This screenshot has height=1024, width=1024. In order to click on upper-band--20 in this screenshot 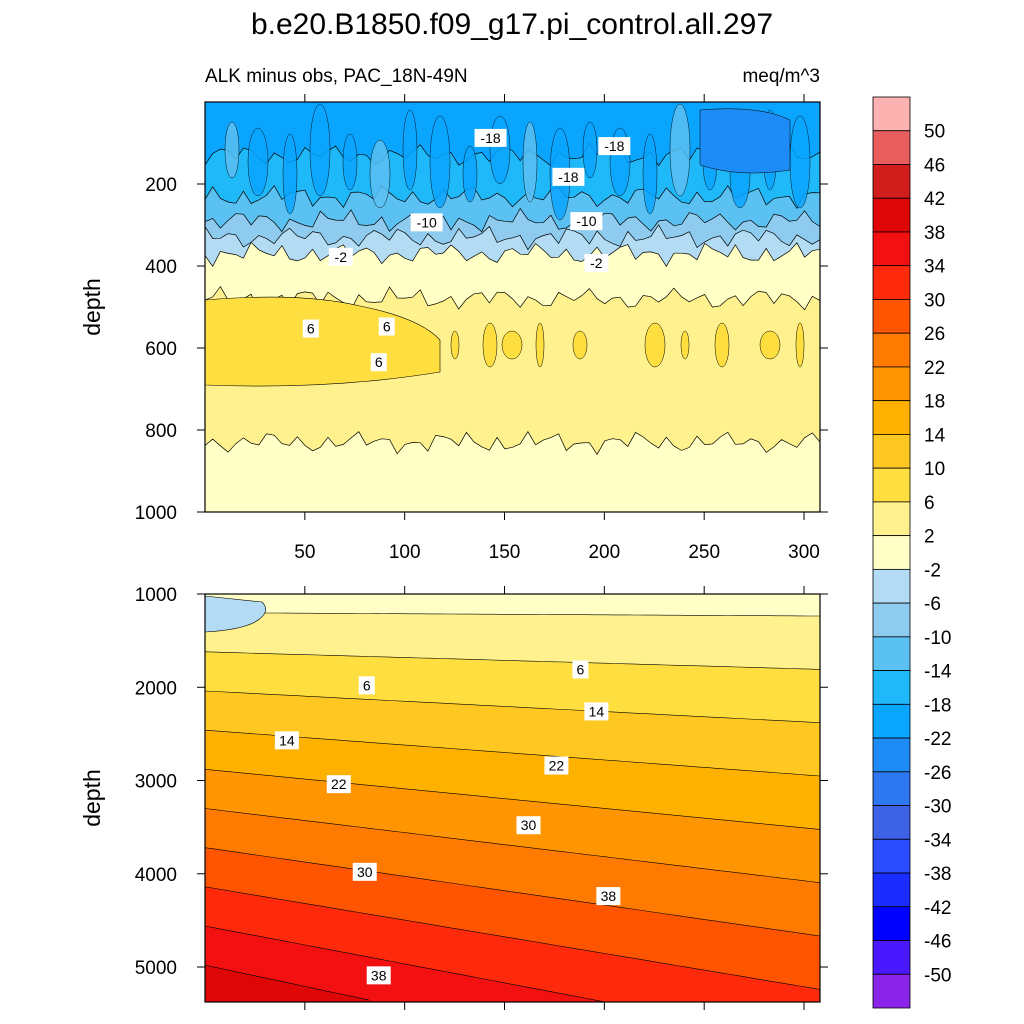, I will do `click(512, 134)`.